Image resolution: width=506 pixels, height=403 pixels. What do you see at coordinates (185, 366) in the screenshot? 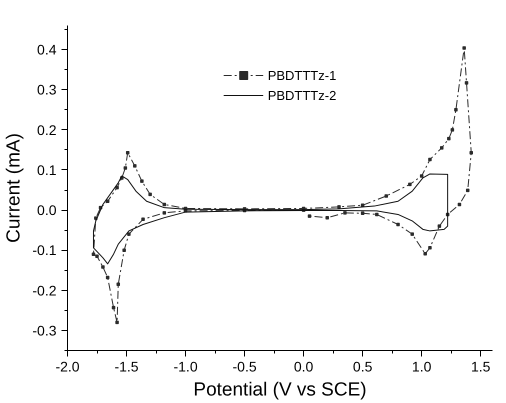
I see `x-tick-label: -1.0` at bounding box center [185, 366].